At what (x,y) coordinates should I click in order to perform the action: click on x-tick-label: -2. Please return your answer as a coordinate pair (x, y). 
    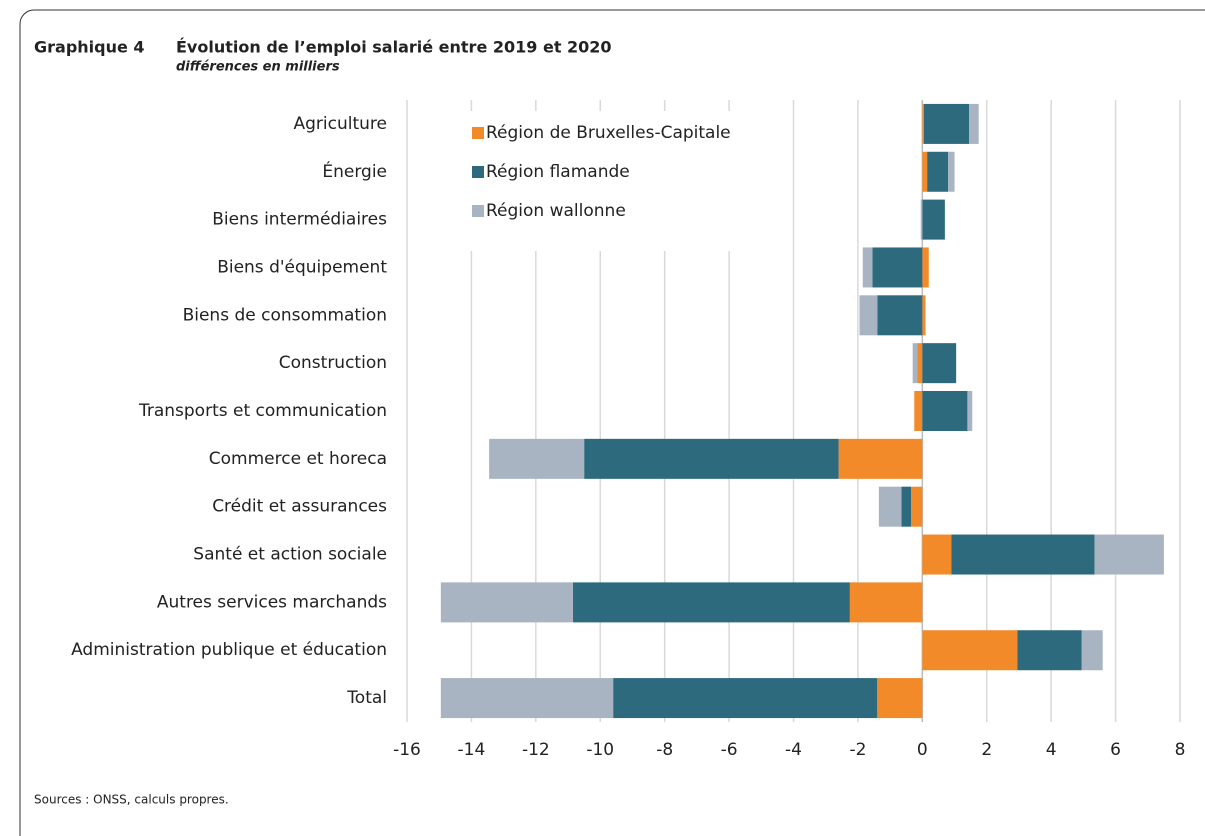
    Looking at the image, I should click on (857, 750).